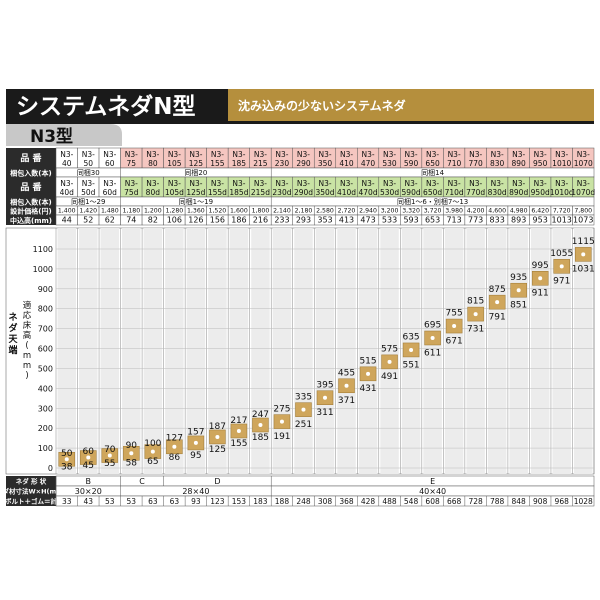 The height and width of the screenshot is (600, 600). What do you see at coordinates (195, 491) in the screenshot?
I see `neda-size: 28×40` at bounding box center [195, 491].